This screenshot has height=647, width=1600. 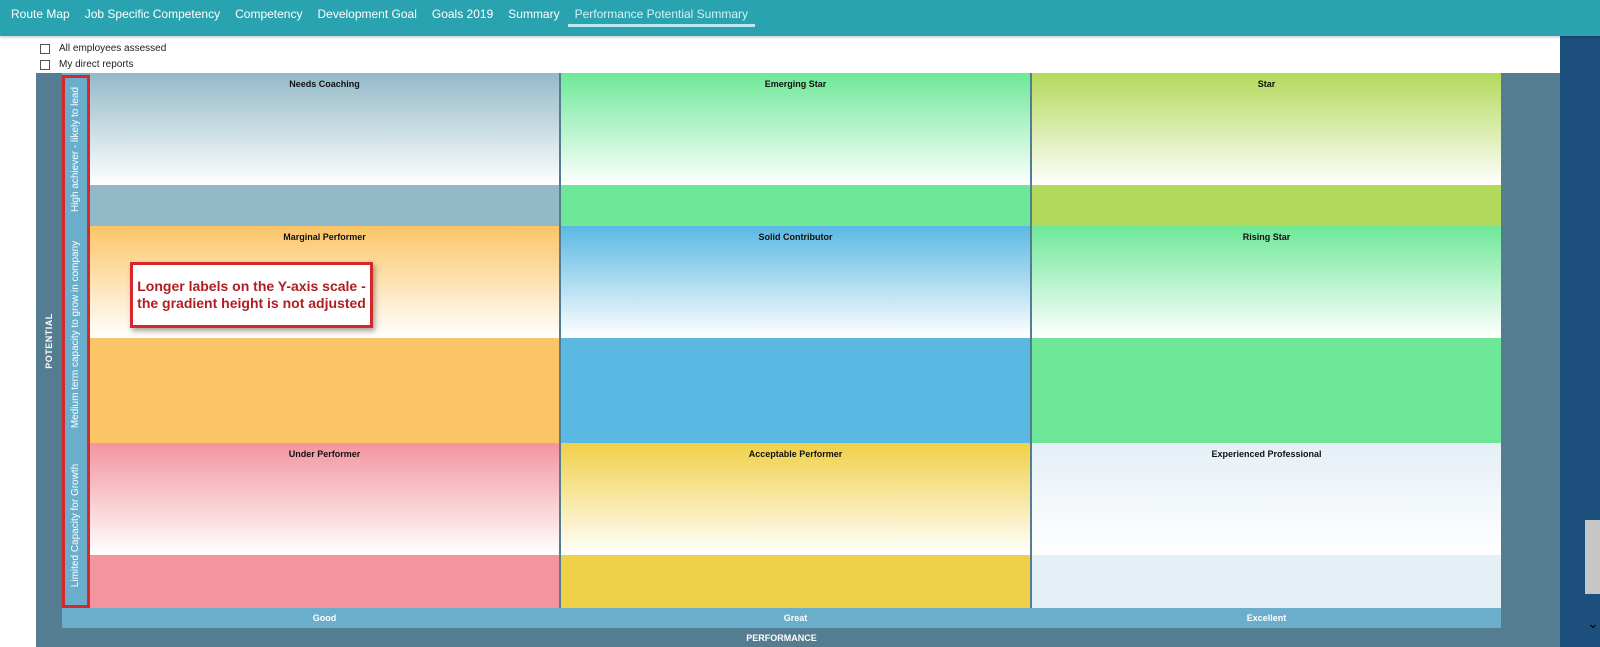 I want to click on cell-title: Rising Star, so click(x=1266, y=237).